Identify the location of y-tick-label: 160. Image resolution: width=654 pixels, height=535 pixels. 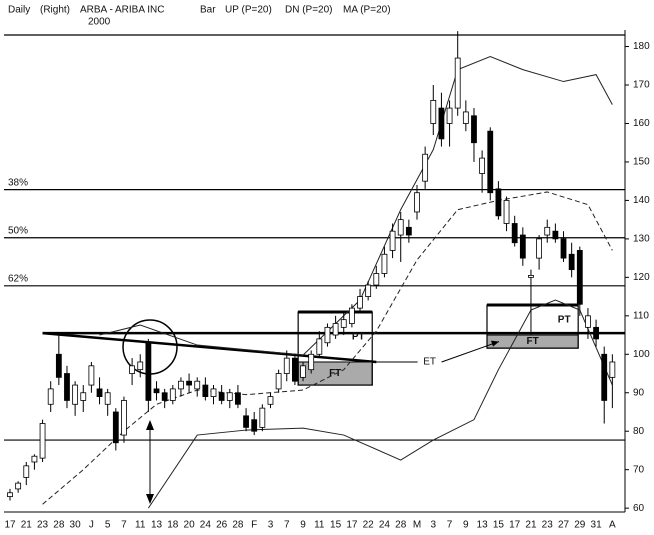
(641, 123).